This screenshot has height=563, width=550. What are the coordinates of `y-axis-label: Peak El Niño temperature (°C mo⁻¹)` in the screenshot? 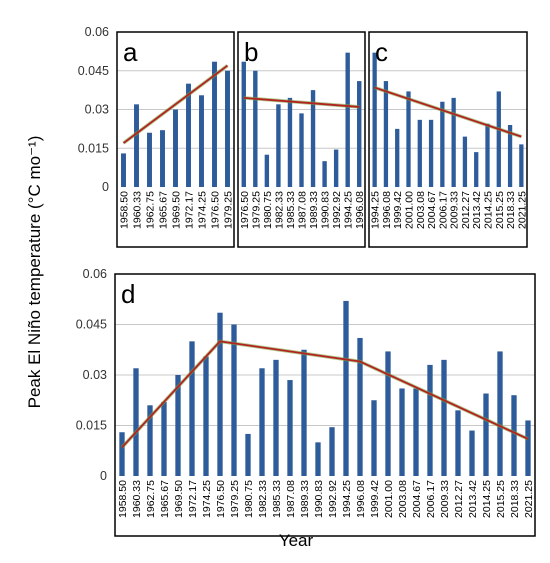 It's located at (34, 272).